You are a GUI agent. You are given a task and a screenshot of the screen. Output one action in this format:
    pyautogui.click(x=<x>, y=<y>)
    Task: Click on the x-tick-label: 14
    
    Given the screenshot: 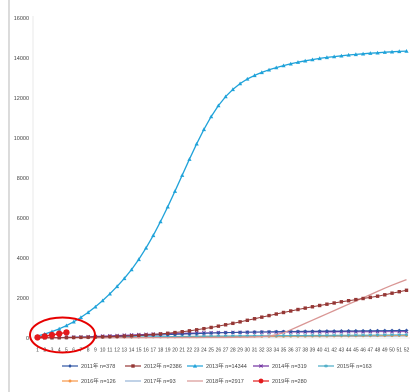 What is the action you would take?
    pyautogui.click(x=132, y=351)
    